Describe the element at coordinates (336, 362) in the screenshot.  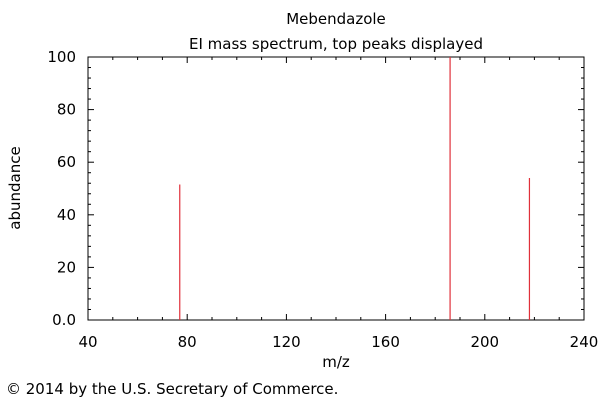
I see `x-axis-label: m/z` at that location.